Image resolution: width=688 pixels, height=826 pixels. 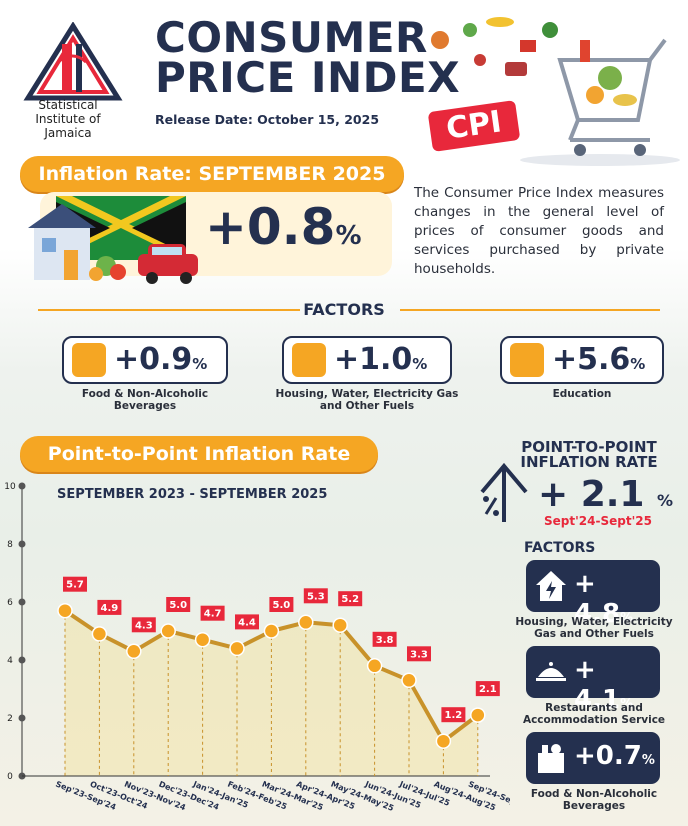 I want to click on p2p-value: + 2.1 %, so click(x=606, y=494).